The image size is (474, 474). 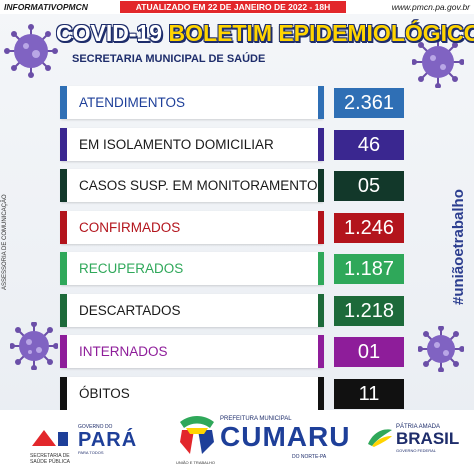 I want to click on virus-icon-top-right, so click(x=438, y=62).